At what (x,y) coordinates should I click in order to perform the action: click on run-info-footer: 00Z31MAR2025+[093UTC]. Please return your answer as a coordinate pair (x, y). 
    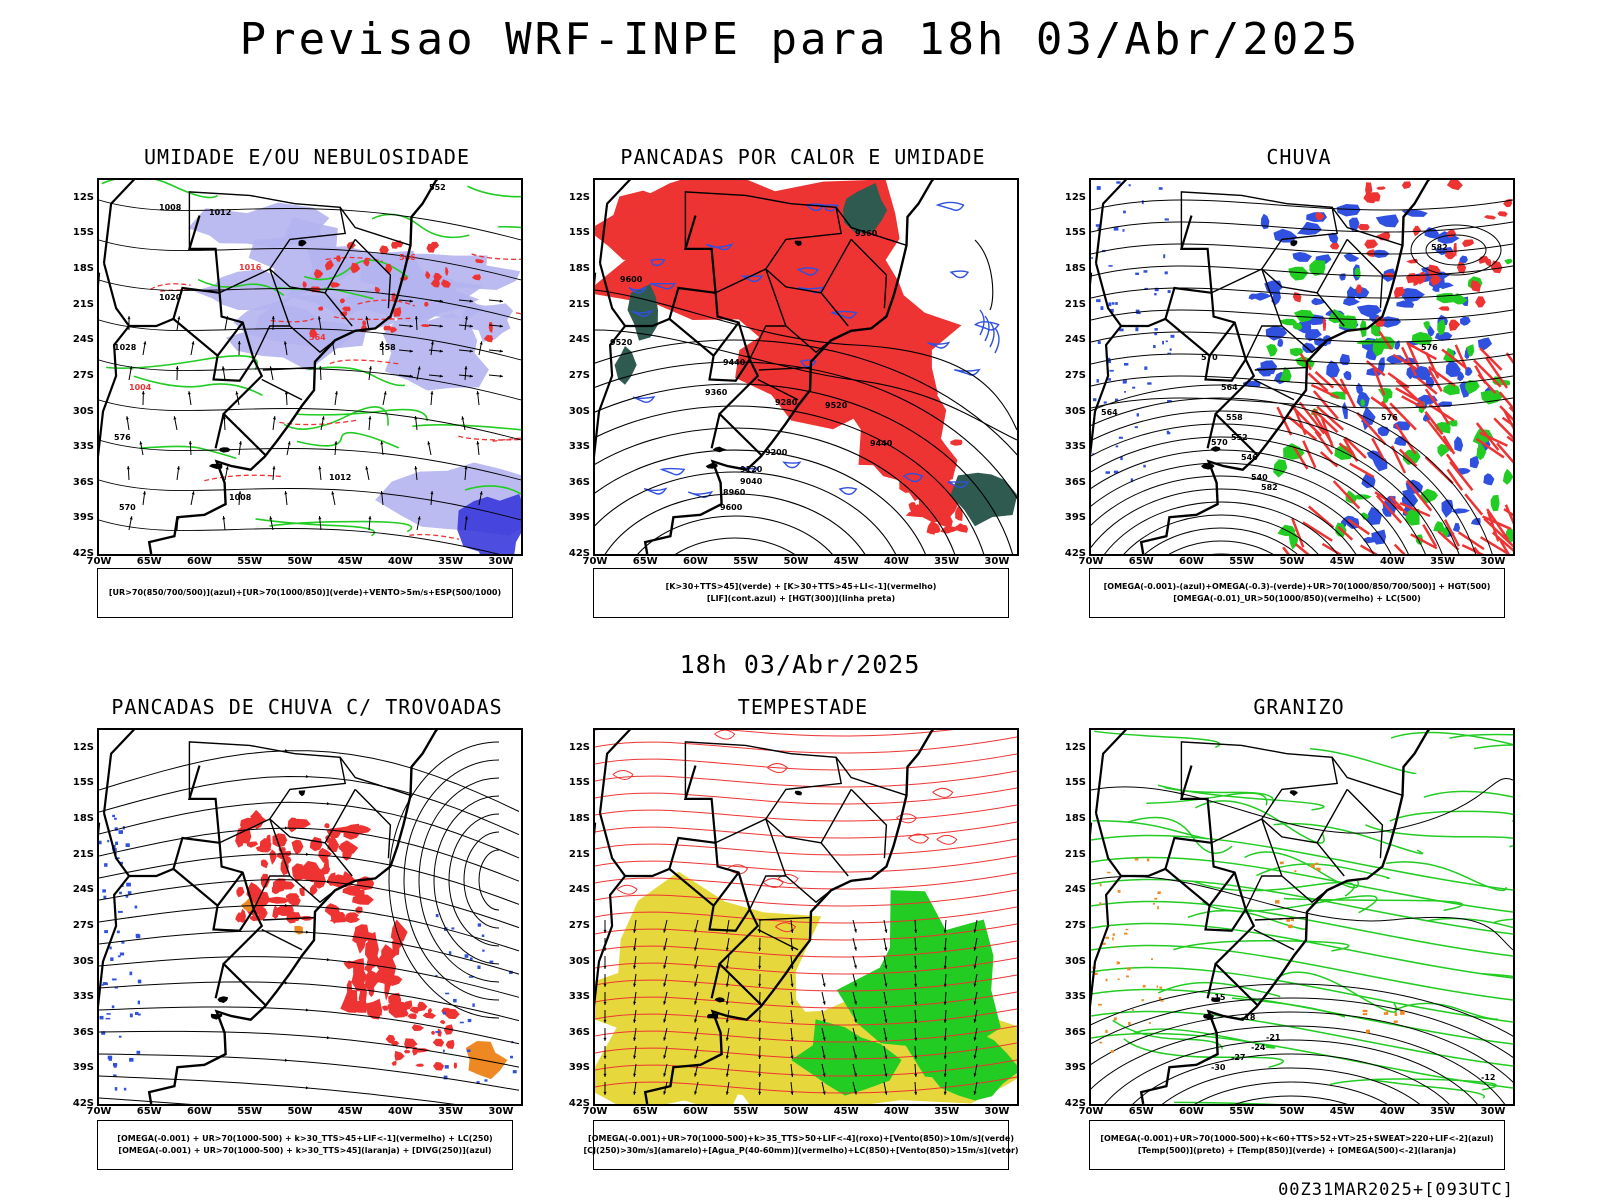
    Looking at the image, I should click on (1396, 1190).